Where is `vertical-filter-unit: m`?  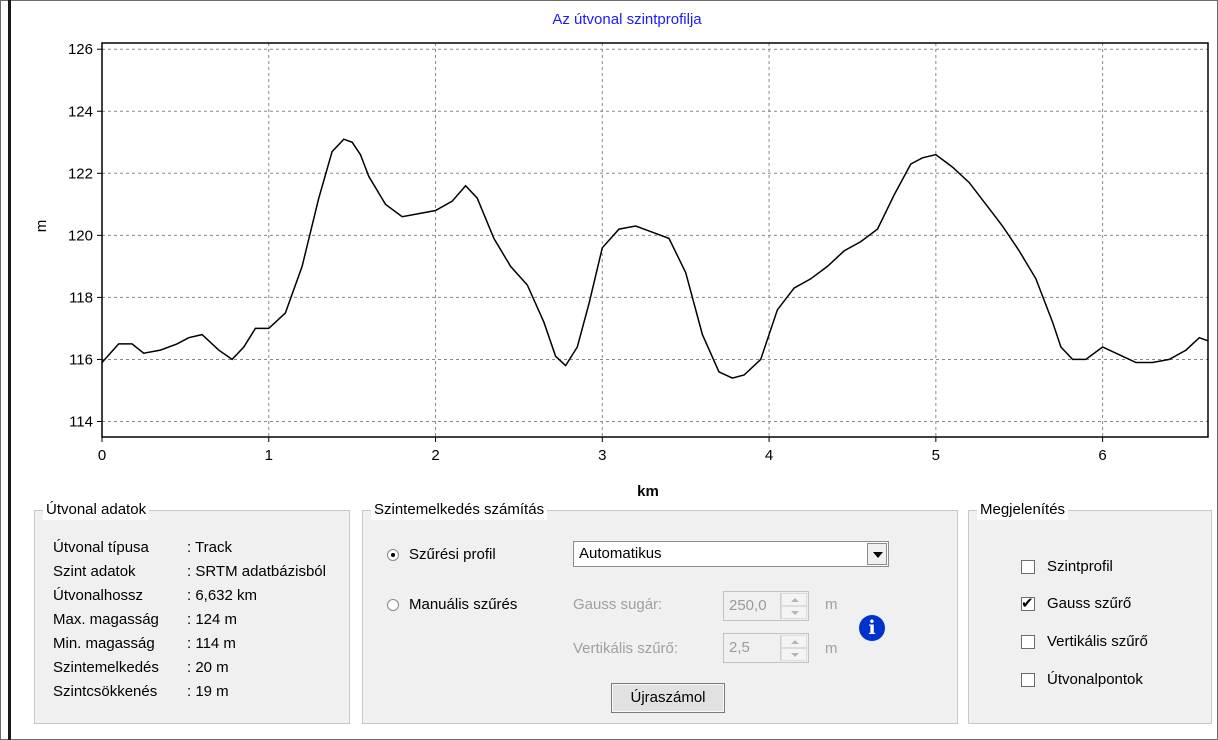 vertical-filter-unit: m is located at coordinates (831, 648).